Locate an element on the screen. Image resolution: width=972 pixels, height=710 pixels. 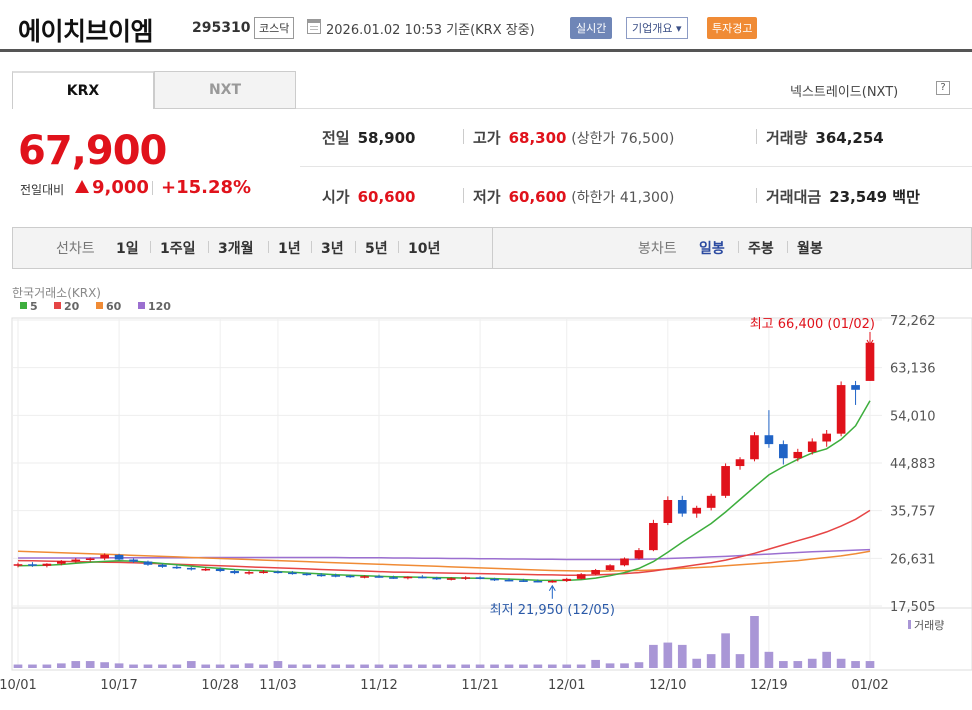
stat-divider is located at coordinates (636, 166).